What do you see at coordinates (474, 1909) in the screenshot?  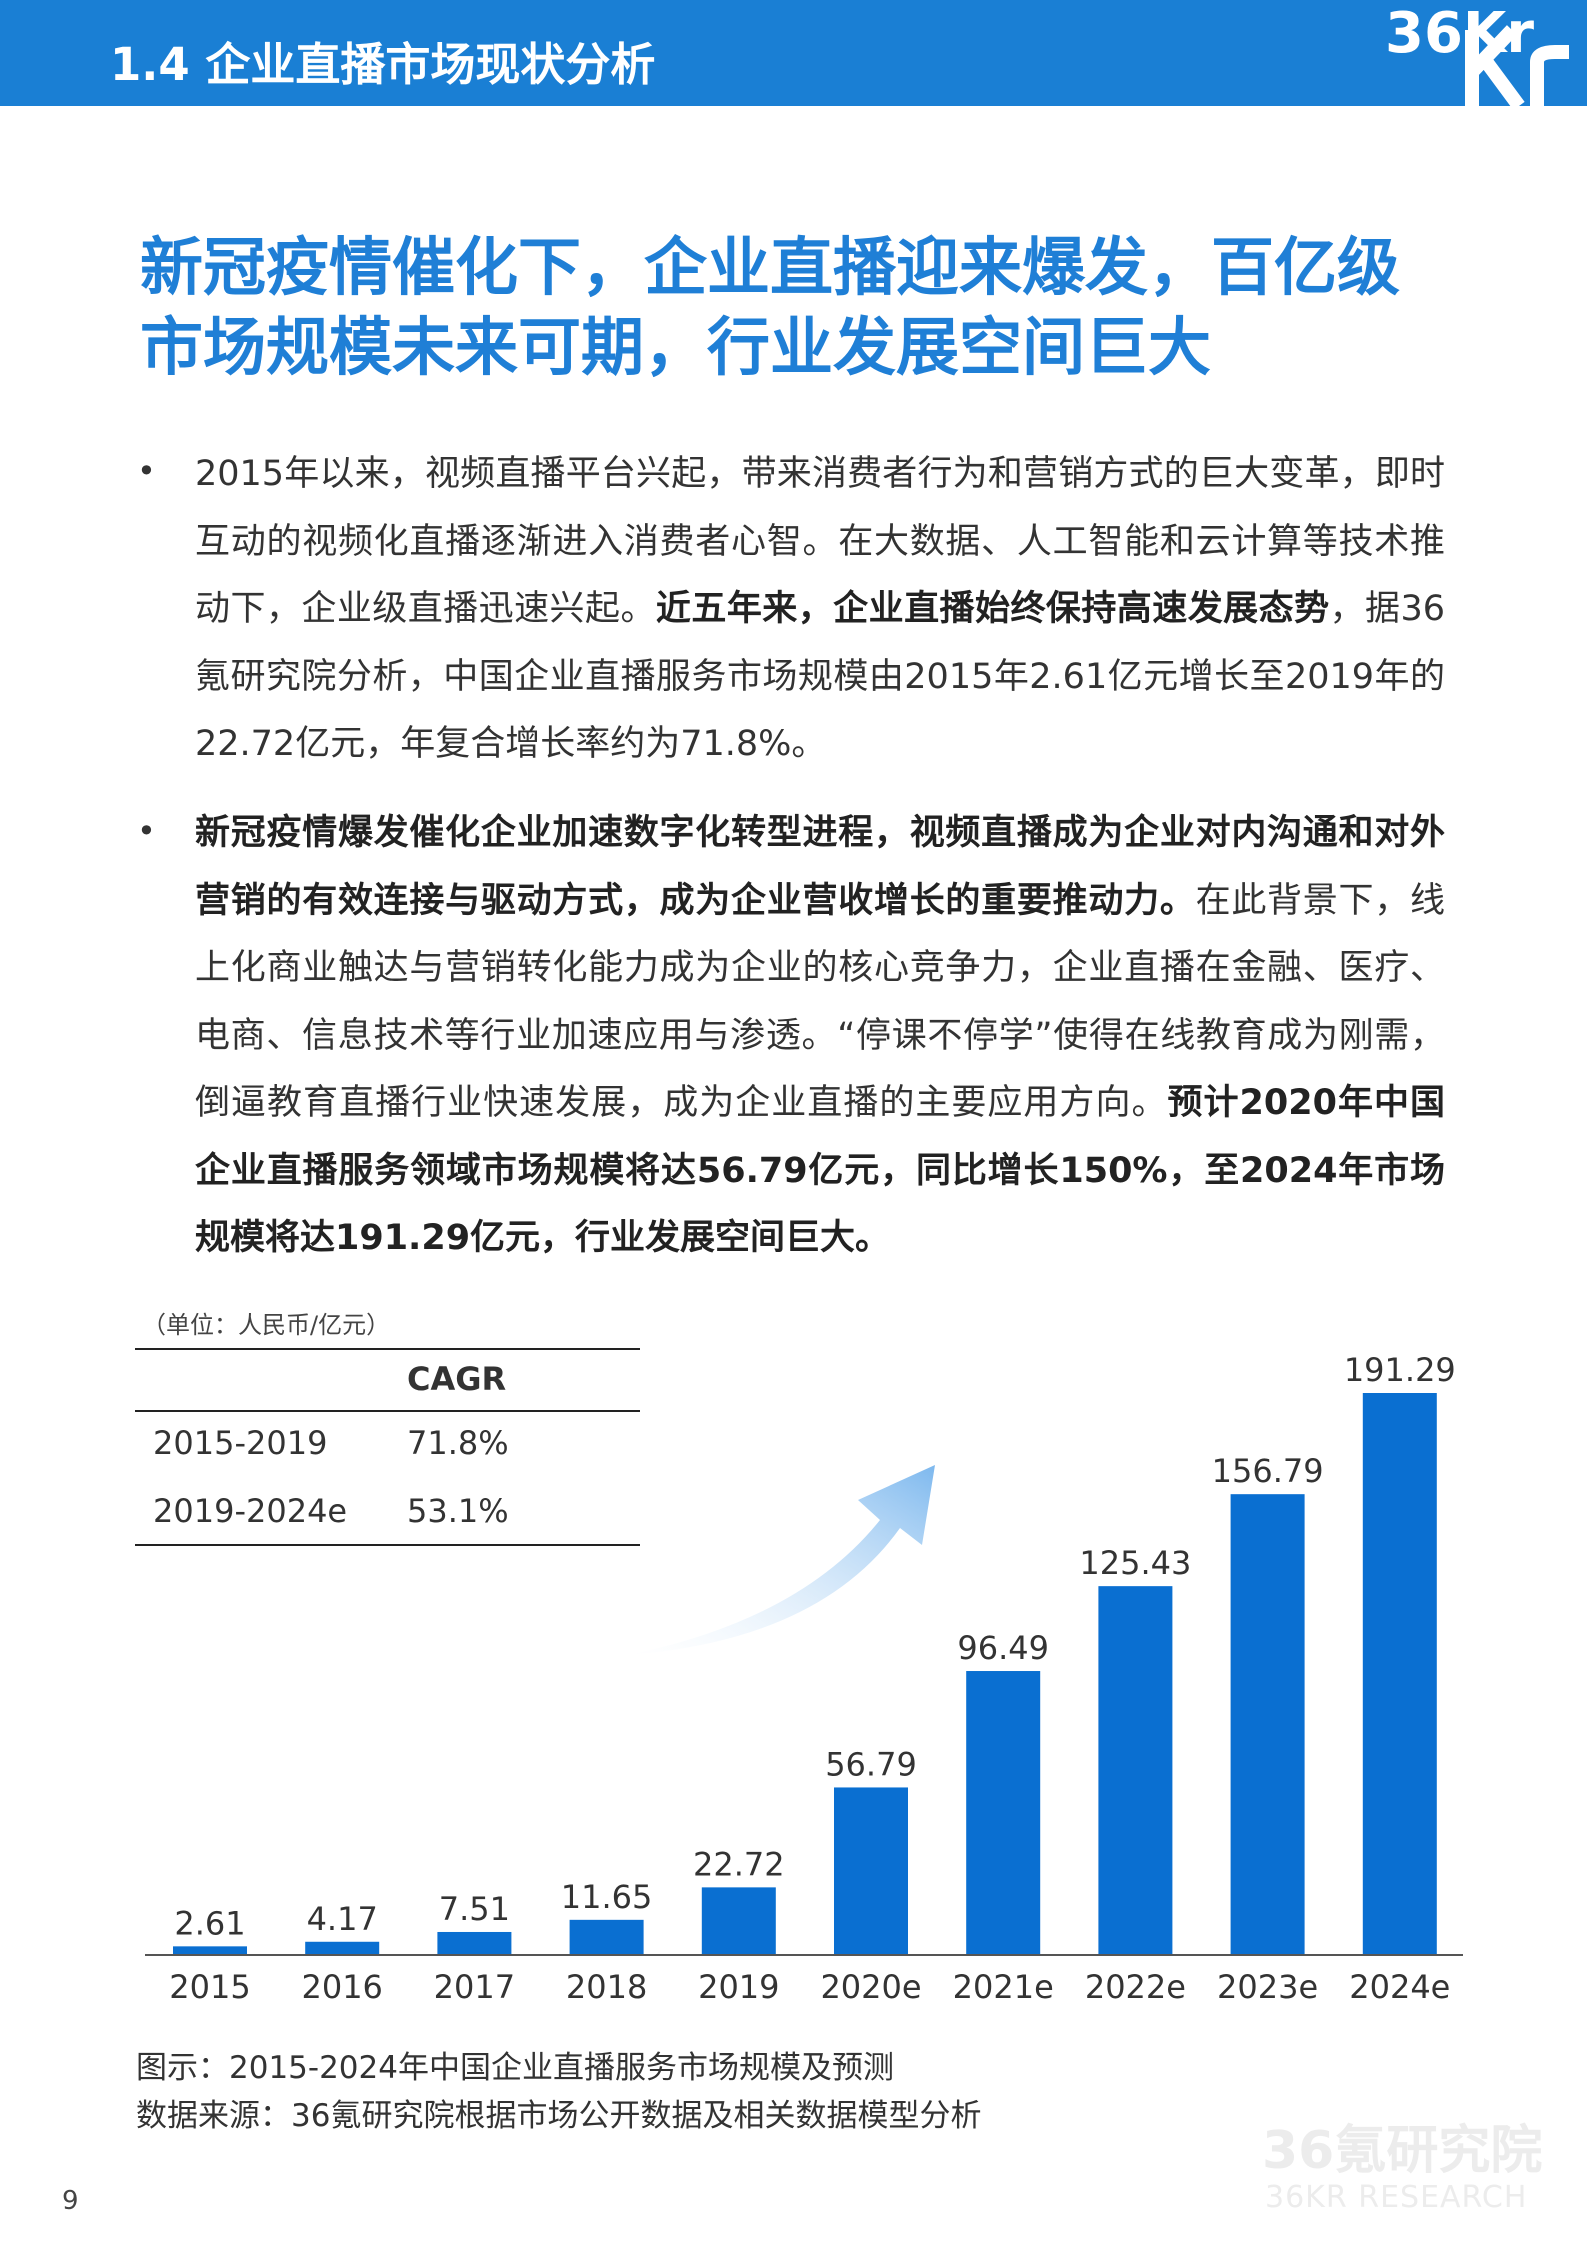 I see `data-label-2017: 7.51` at bounding box center [474, 1909].